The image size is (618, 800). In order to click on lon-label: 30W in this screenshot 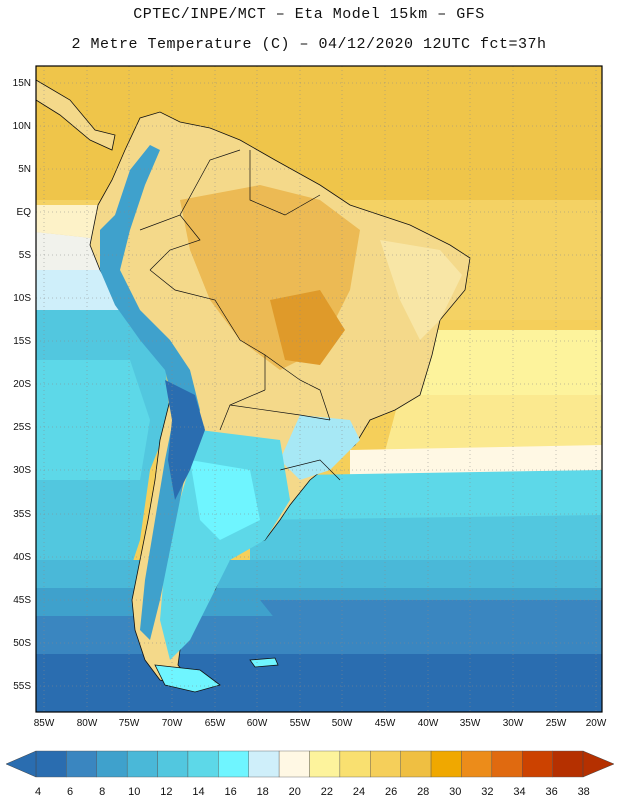, I will do `click(513, 723)`.